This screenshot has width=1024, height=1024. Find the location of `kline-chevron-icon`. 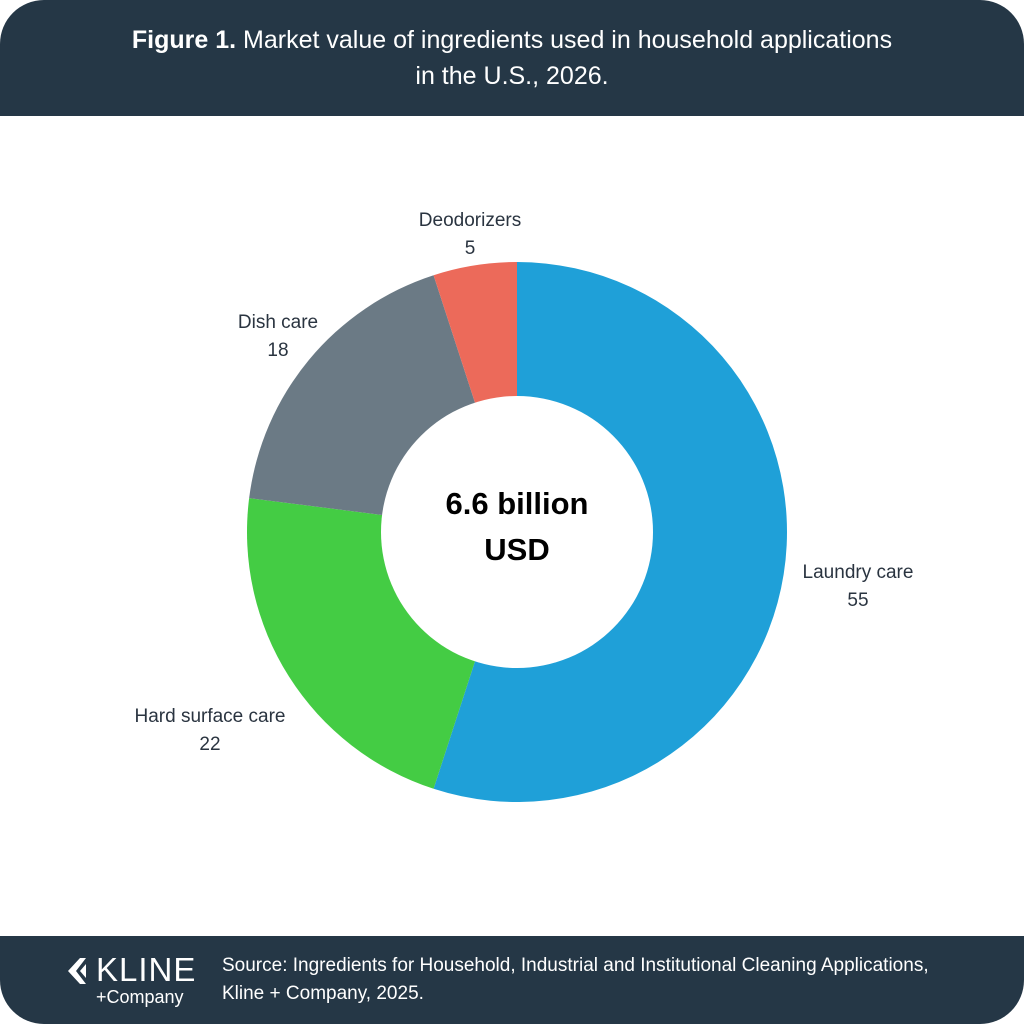

kline-chevron-icon is located at coordinates (77, 971).